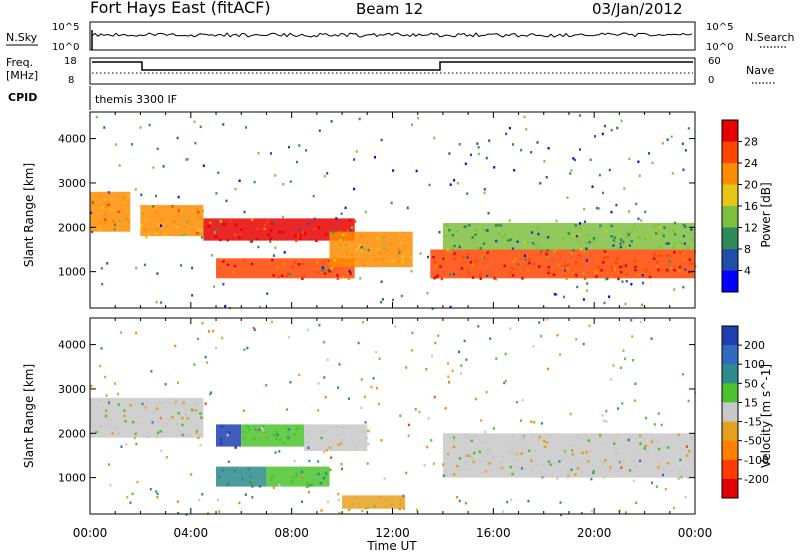  Describe the element at coordinates (180, 8) in the screenshot. I see `station-title: Fort Hays East (fitACF)` at that location.